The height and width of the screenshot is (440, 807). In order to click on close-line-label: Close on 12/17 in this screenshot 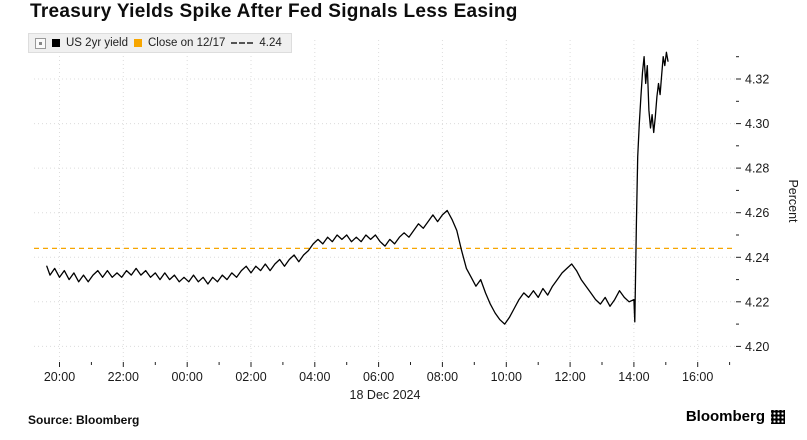, I will do `click(187, 43)`.